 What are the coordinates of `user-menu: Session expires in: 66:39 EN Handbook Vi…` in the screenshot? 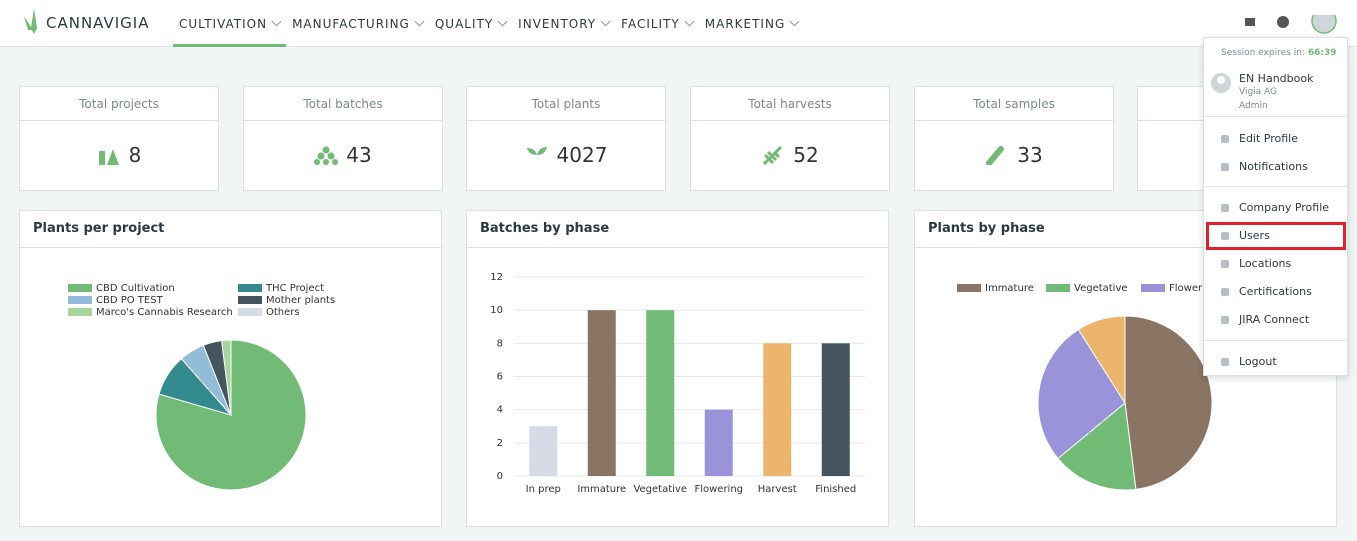 It's located at (1275, 206).